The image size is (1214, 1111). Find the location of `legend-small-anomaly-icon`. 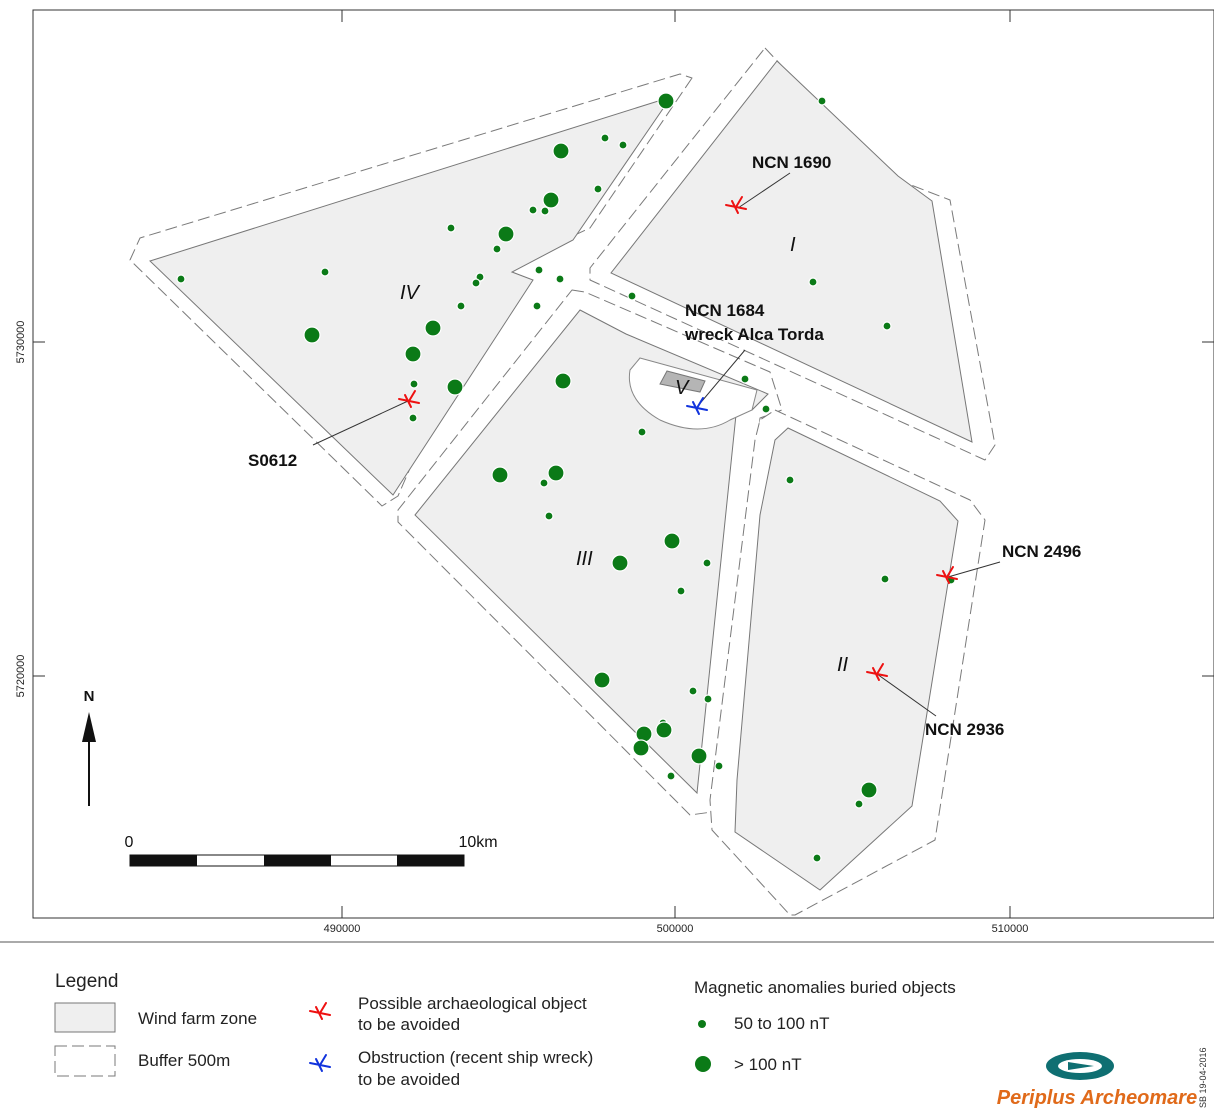

legend-small-anomaly-icon is located at coordinates (702, 1024).